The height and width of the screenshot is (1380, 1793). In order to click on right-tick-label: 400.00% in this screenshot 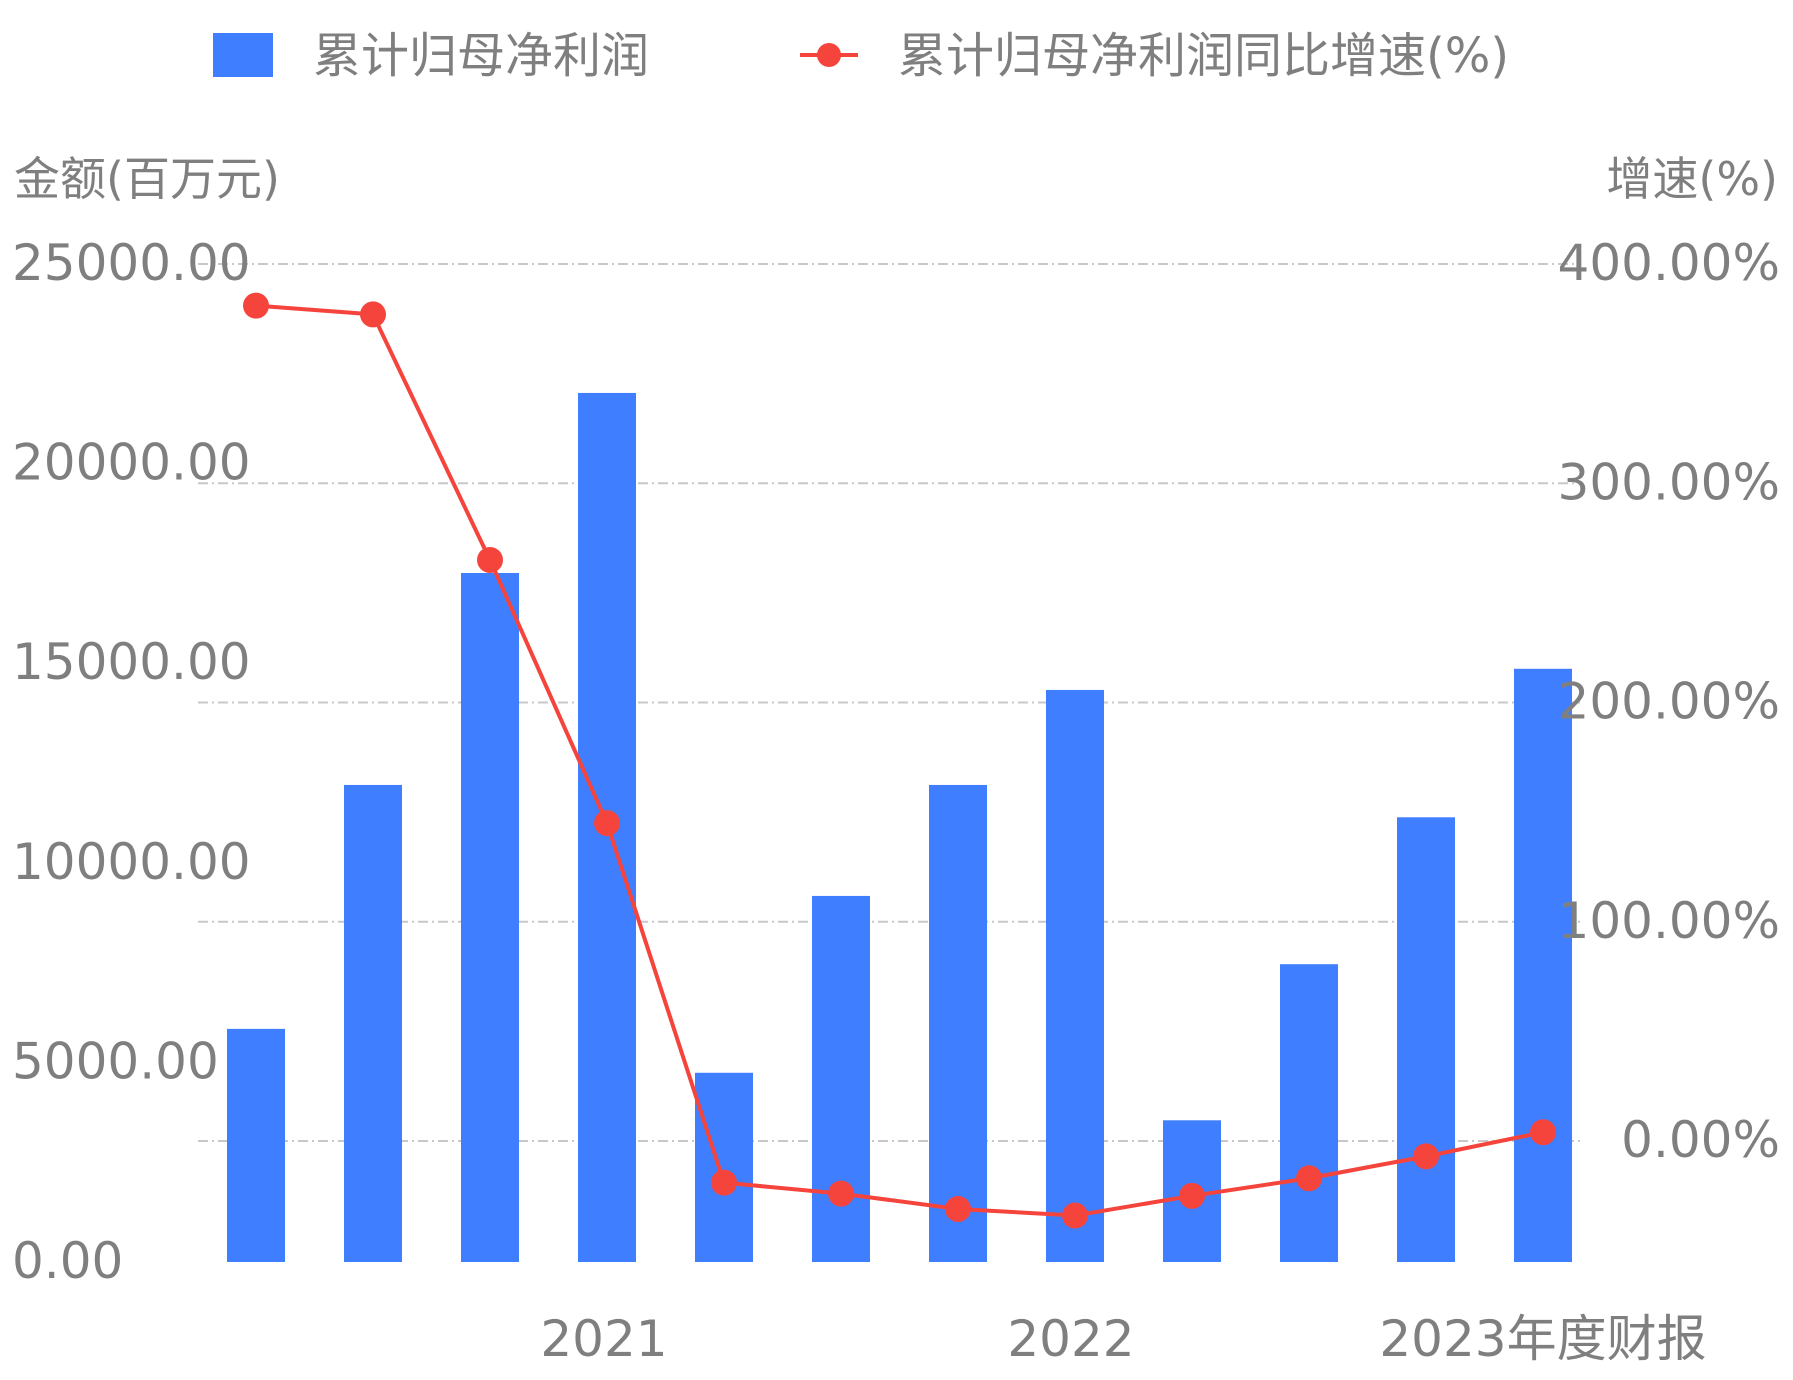, I will do `click(1669, 263)`.